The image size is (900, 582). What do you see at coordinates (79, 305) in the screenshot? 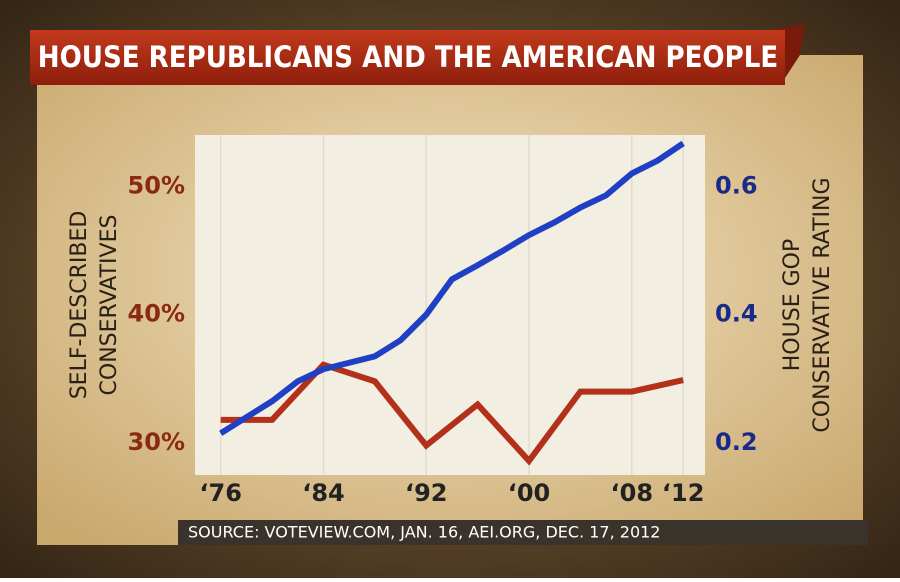
I see `y-axis-label: SELF-DESCRIBED` at bounding box center [79, 305].